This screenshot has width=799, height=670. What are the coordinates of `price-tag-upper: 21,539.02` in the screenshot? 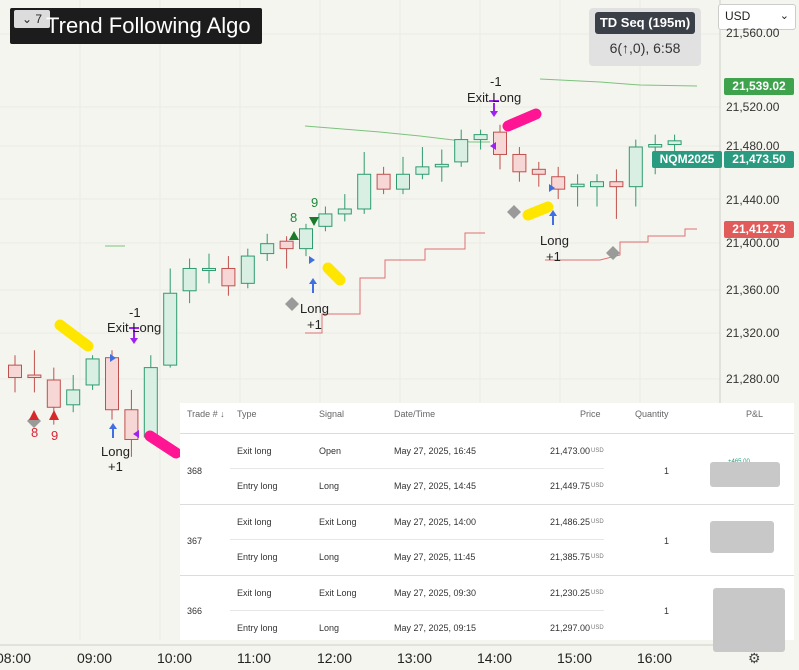 It's located at (759, 86).